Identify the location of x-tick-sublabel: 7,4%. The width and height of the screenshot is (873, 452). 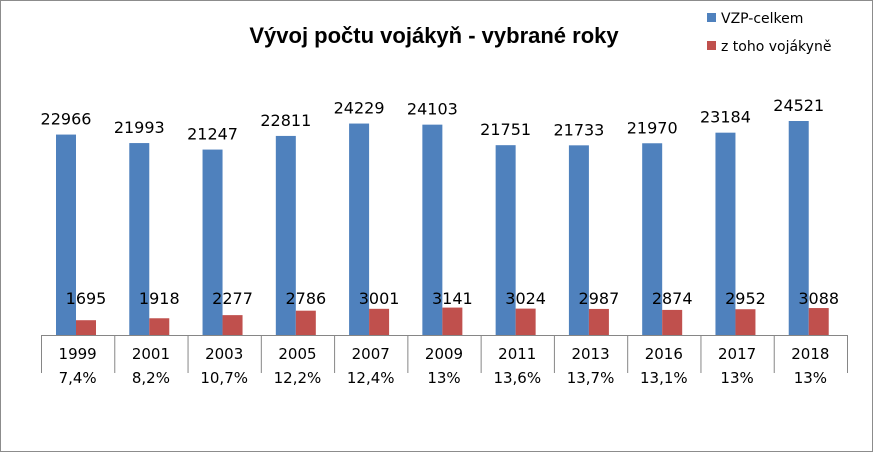
(78, 378).